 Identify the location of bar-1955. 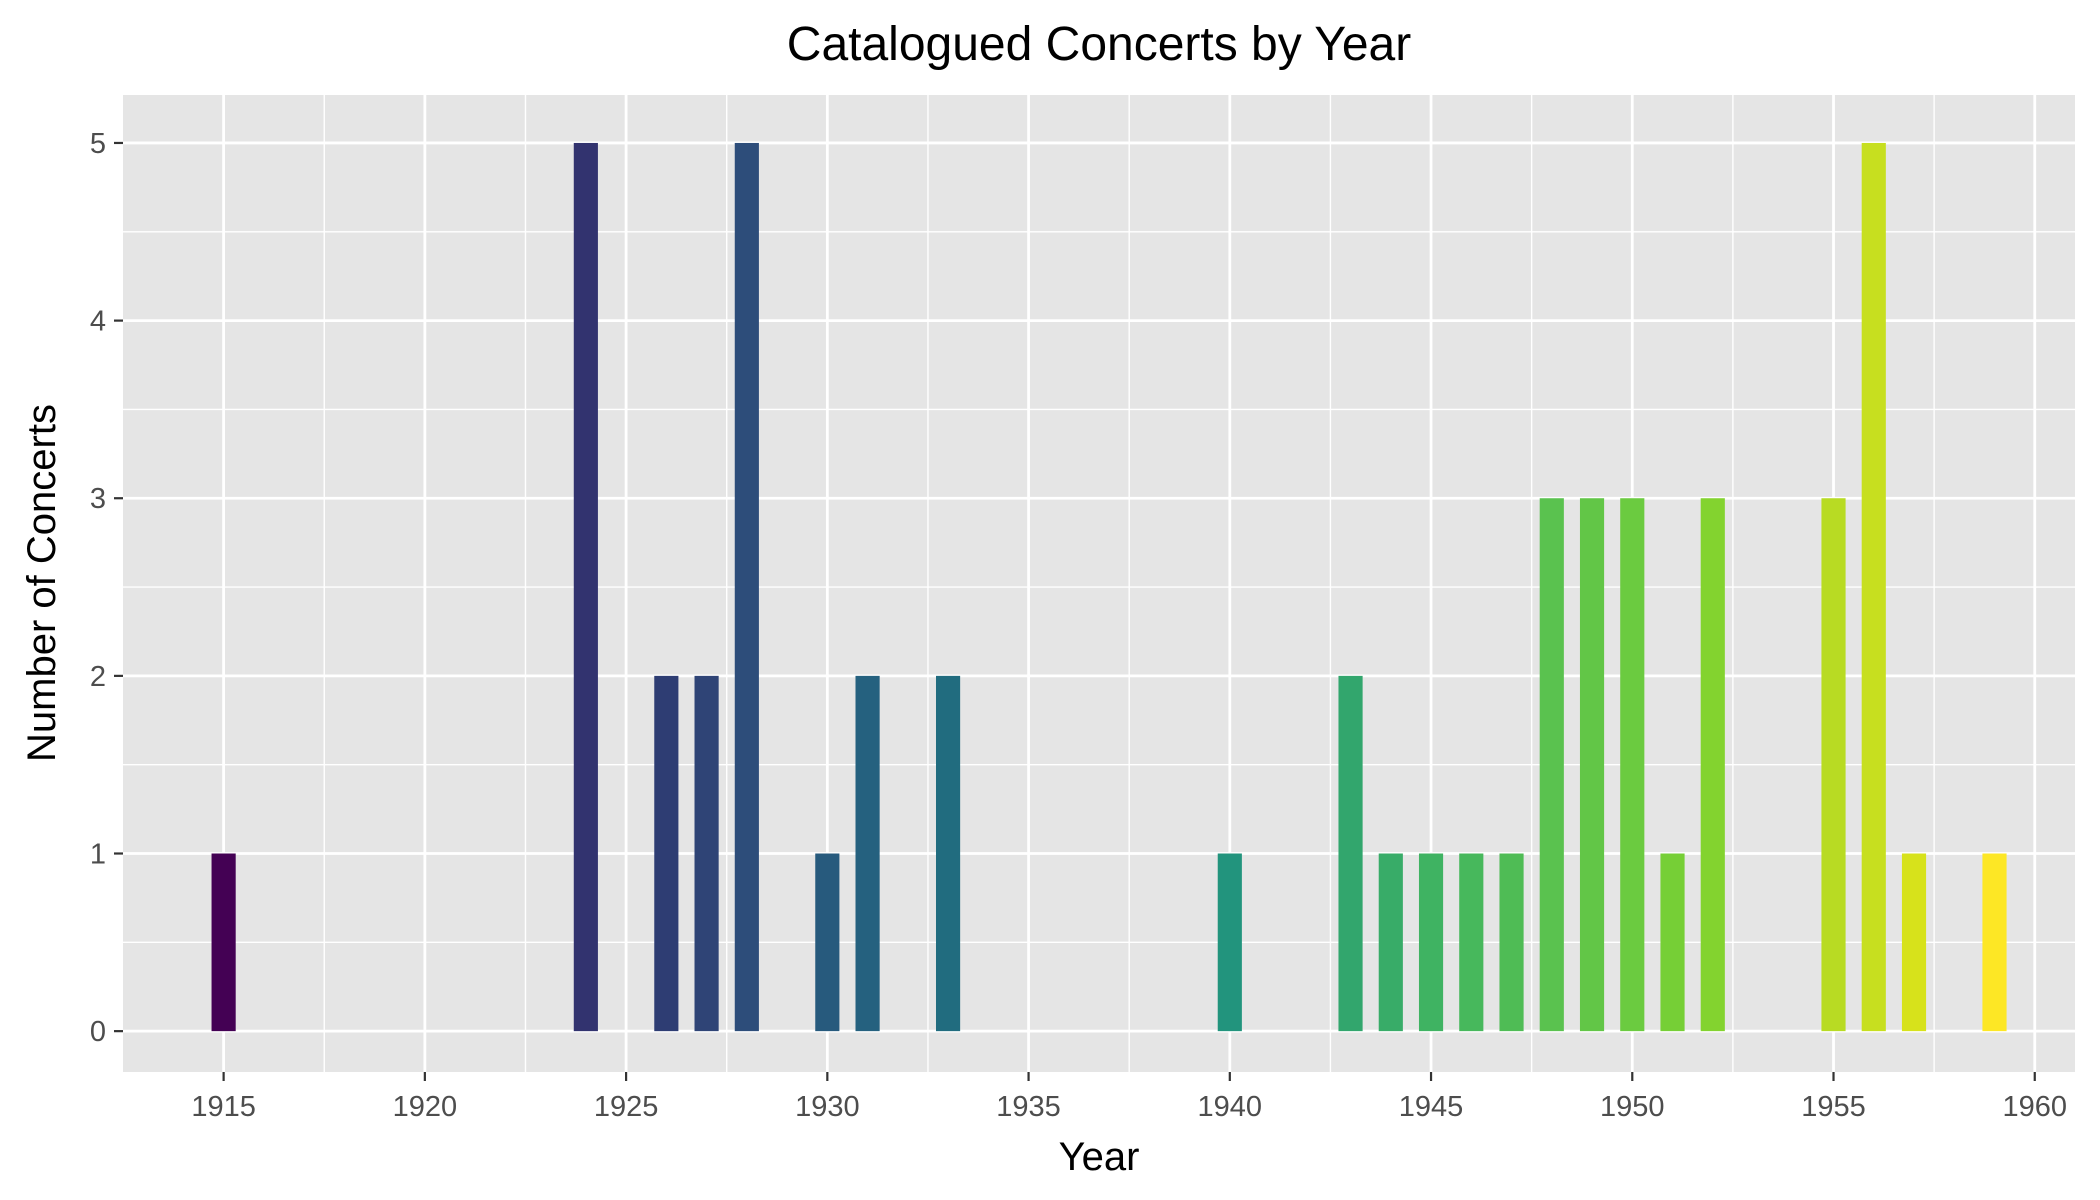
(1833, 765).